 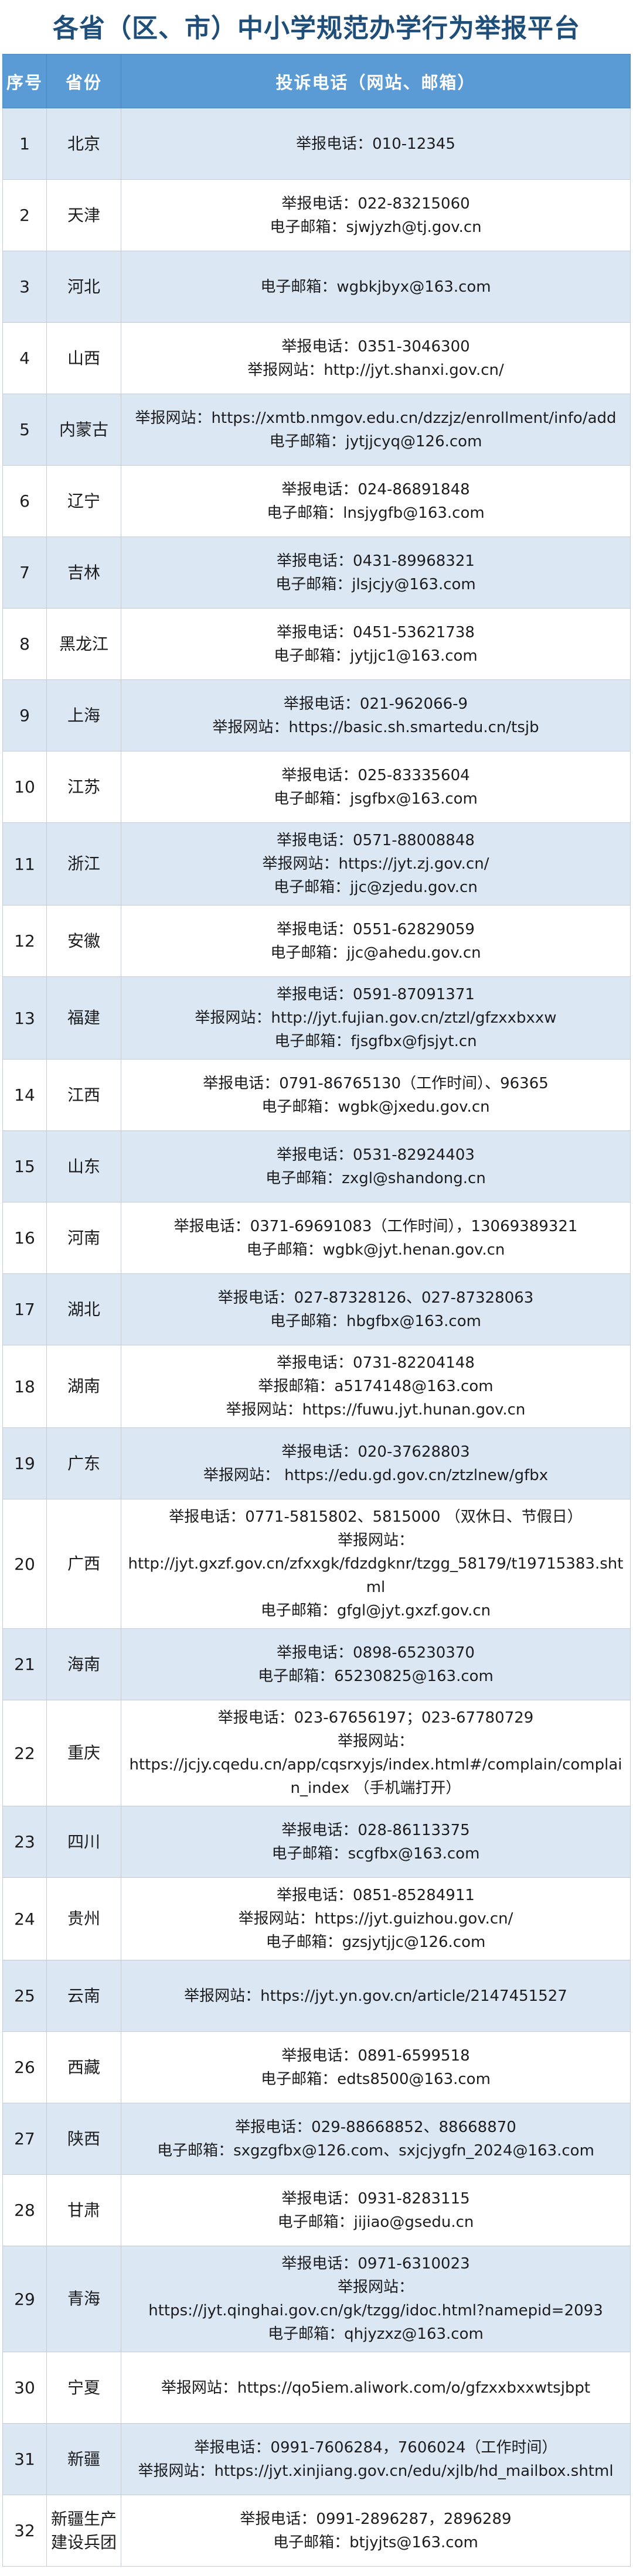 What do you see at coordinates (25, 864) in the screenshot?
I see `row-number: 11` at bounding box center [25, 864].